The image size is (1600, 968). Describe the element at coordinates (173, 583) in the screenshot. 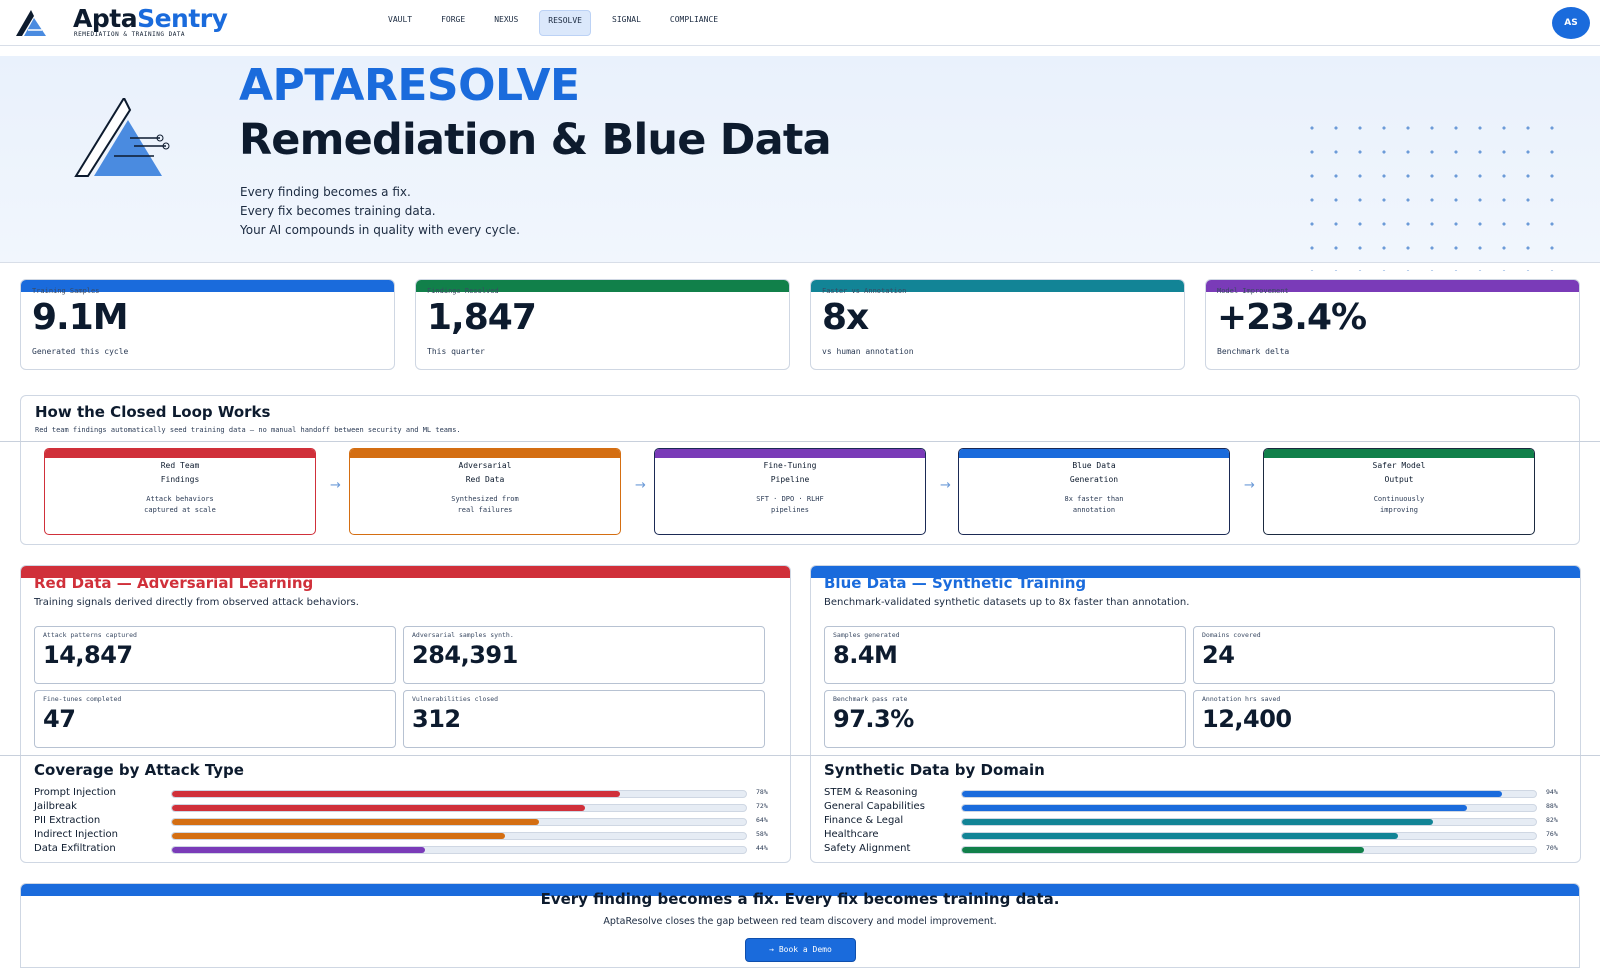

I see `panel-title: Red Data — Adversarial Learning` at that location.